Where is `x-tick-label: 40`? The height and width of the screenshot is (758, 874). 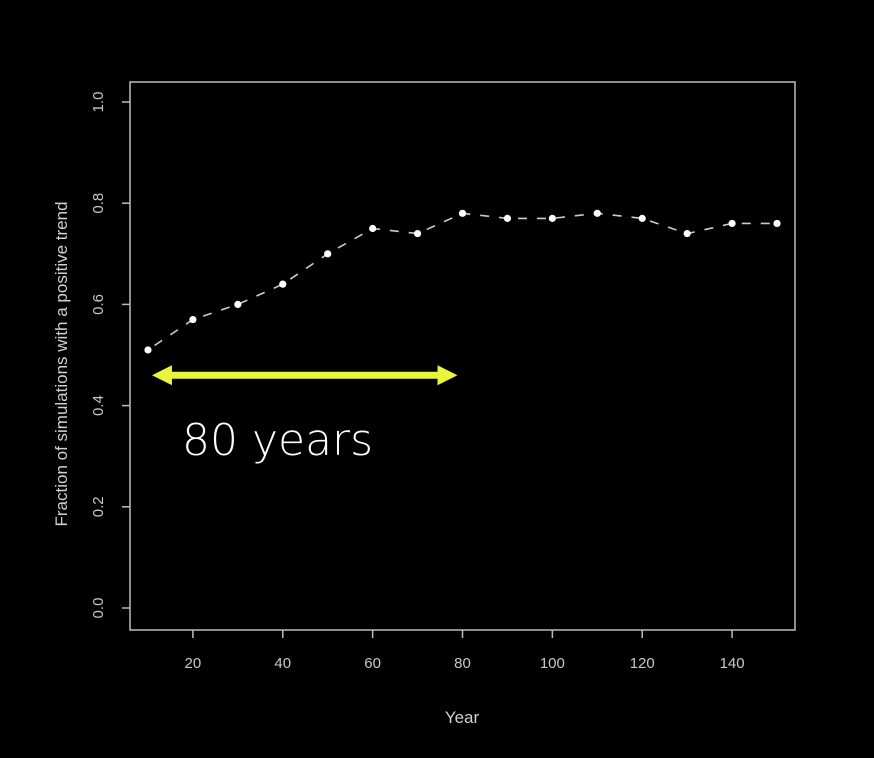
x-tick-label: 40 is located at coordinates (282, 663).